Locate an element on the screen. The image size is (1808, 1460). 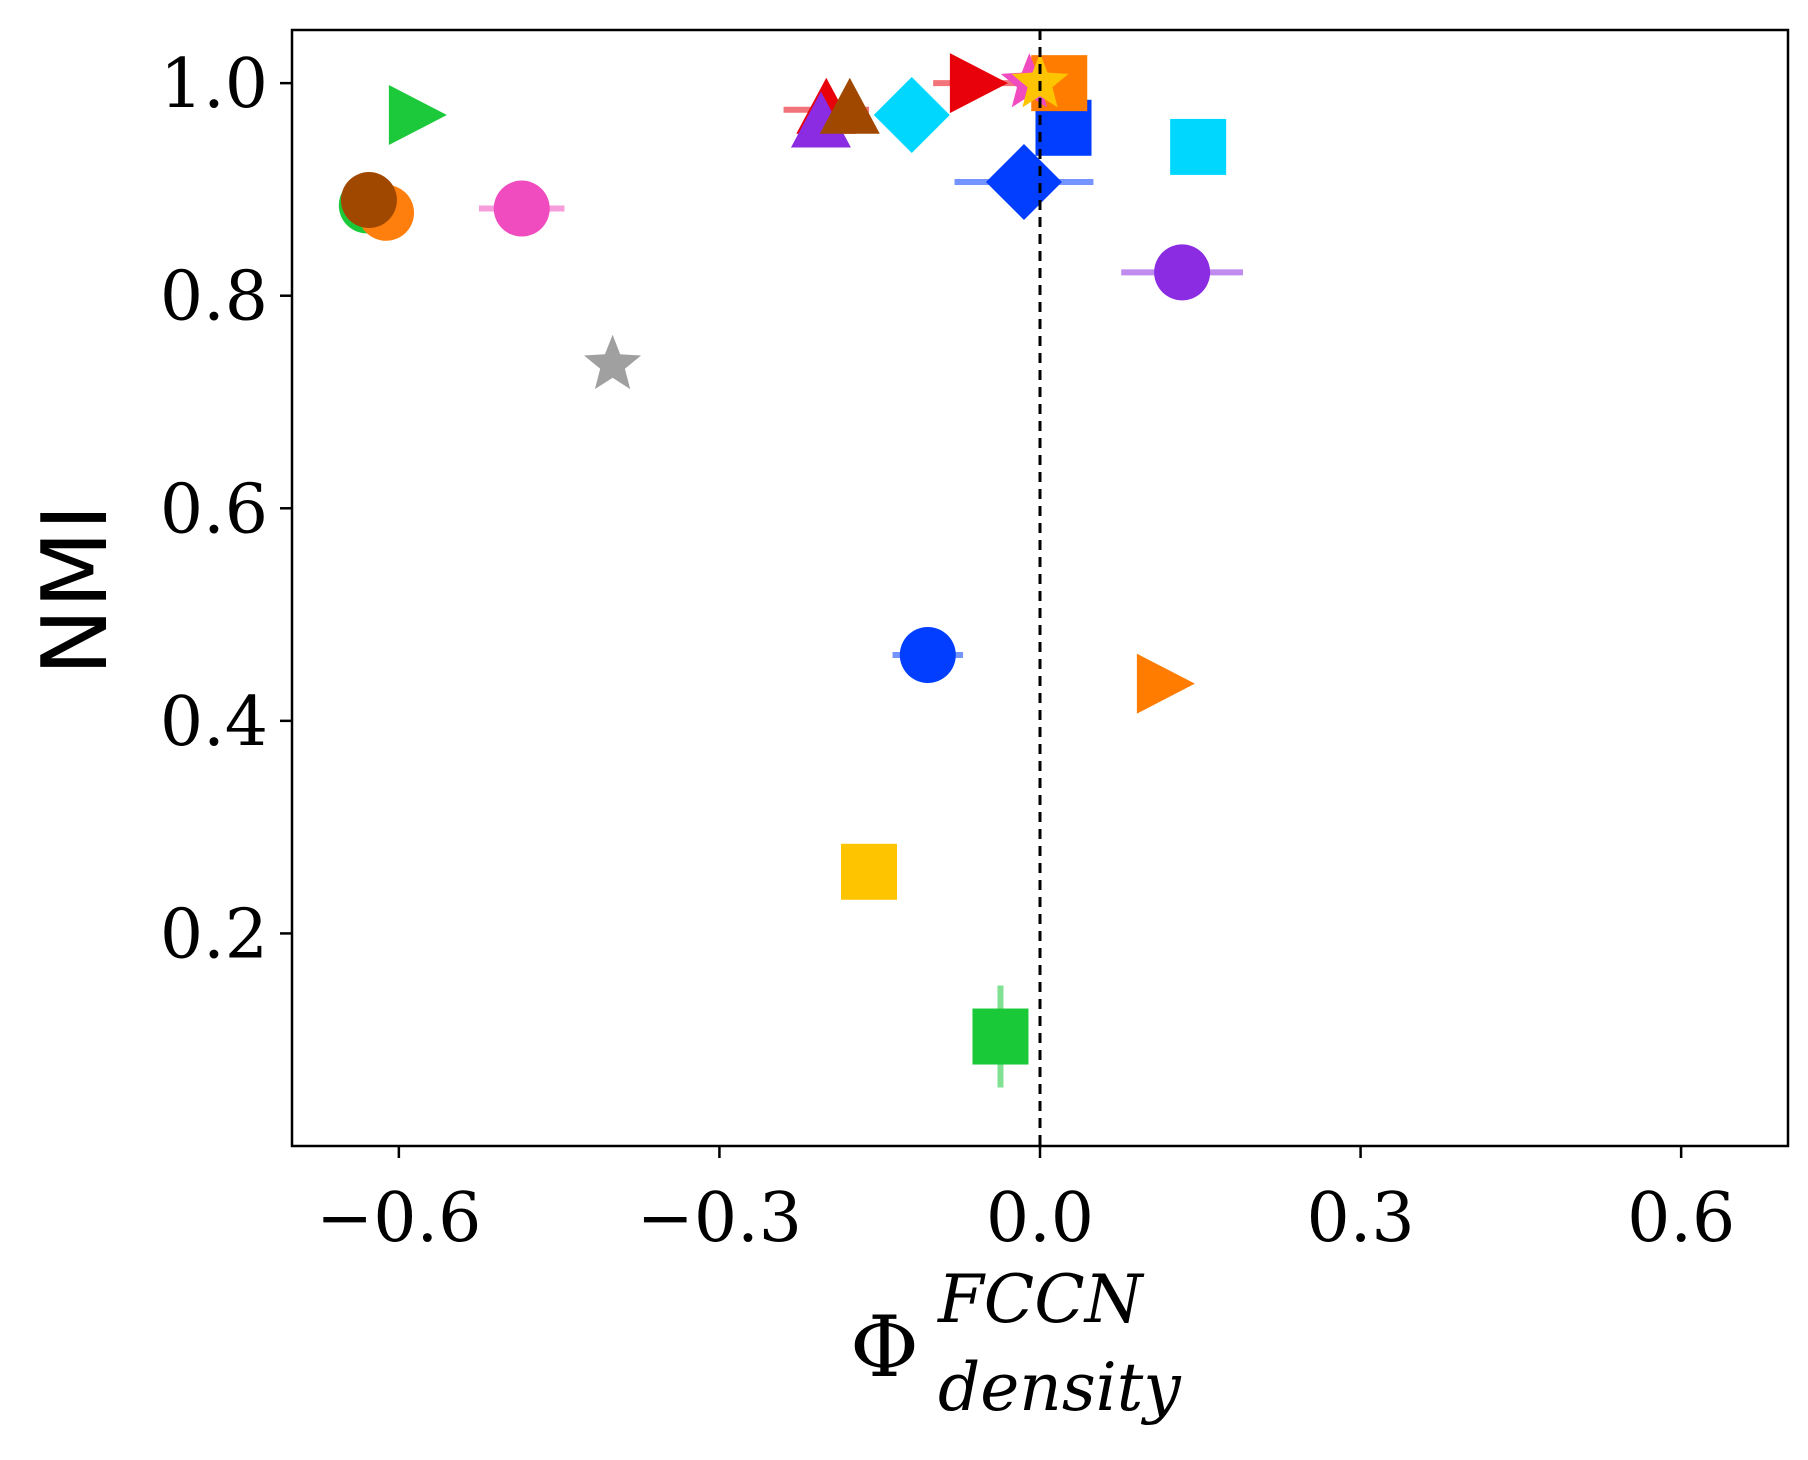
x-tick-label: −0.6 is located at coordinates (398, 1218).